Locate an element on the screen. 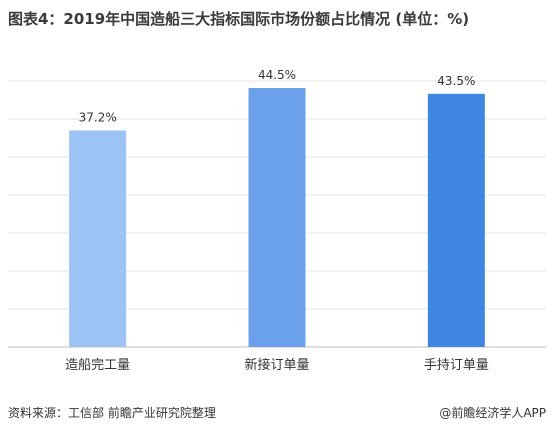 This screenshot has height=433, width=554. data-label-1: 37.2% is located at coordinates (98, 117).